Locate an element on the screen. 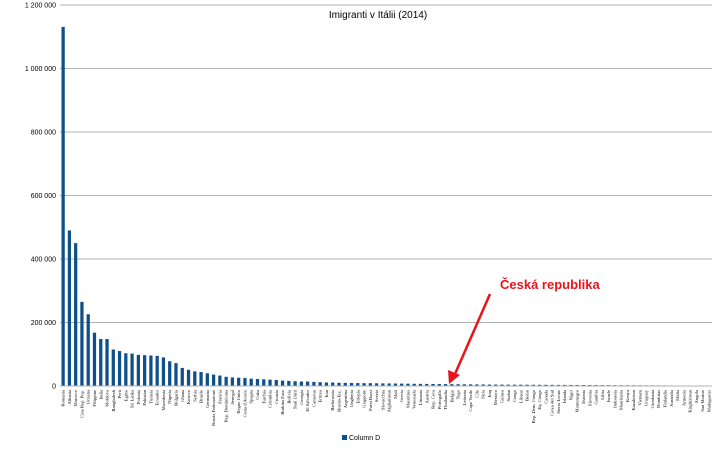 Image resolution: width=725 pixels, height=451 pixels. x-tick-label: Senegal is located at coordinates (232, 396).